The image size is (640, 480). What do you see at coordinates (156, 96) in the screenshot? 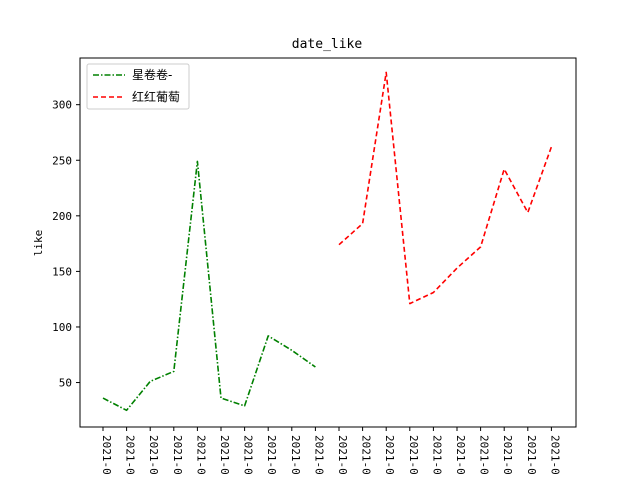
I see `legend-label-series-2: 红红葡萄` at bounding box center [156, 96].